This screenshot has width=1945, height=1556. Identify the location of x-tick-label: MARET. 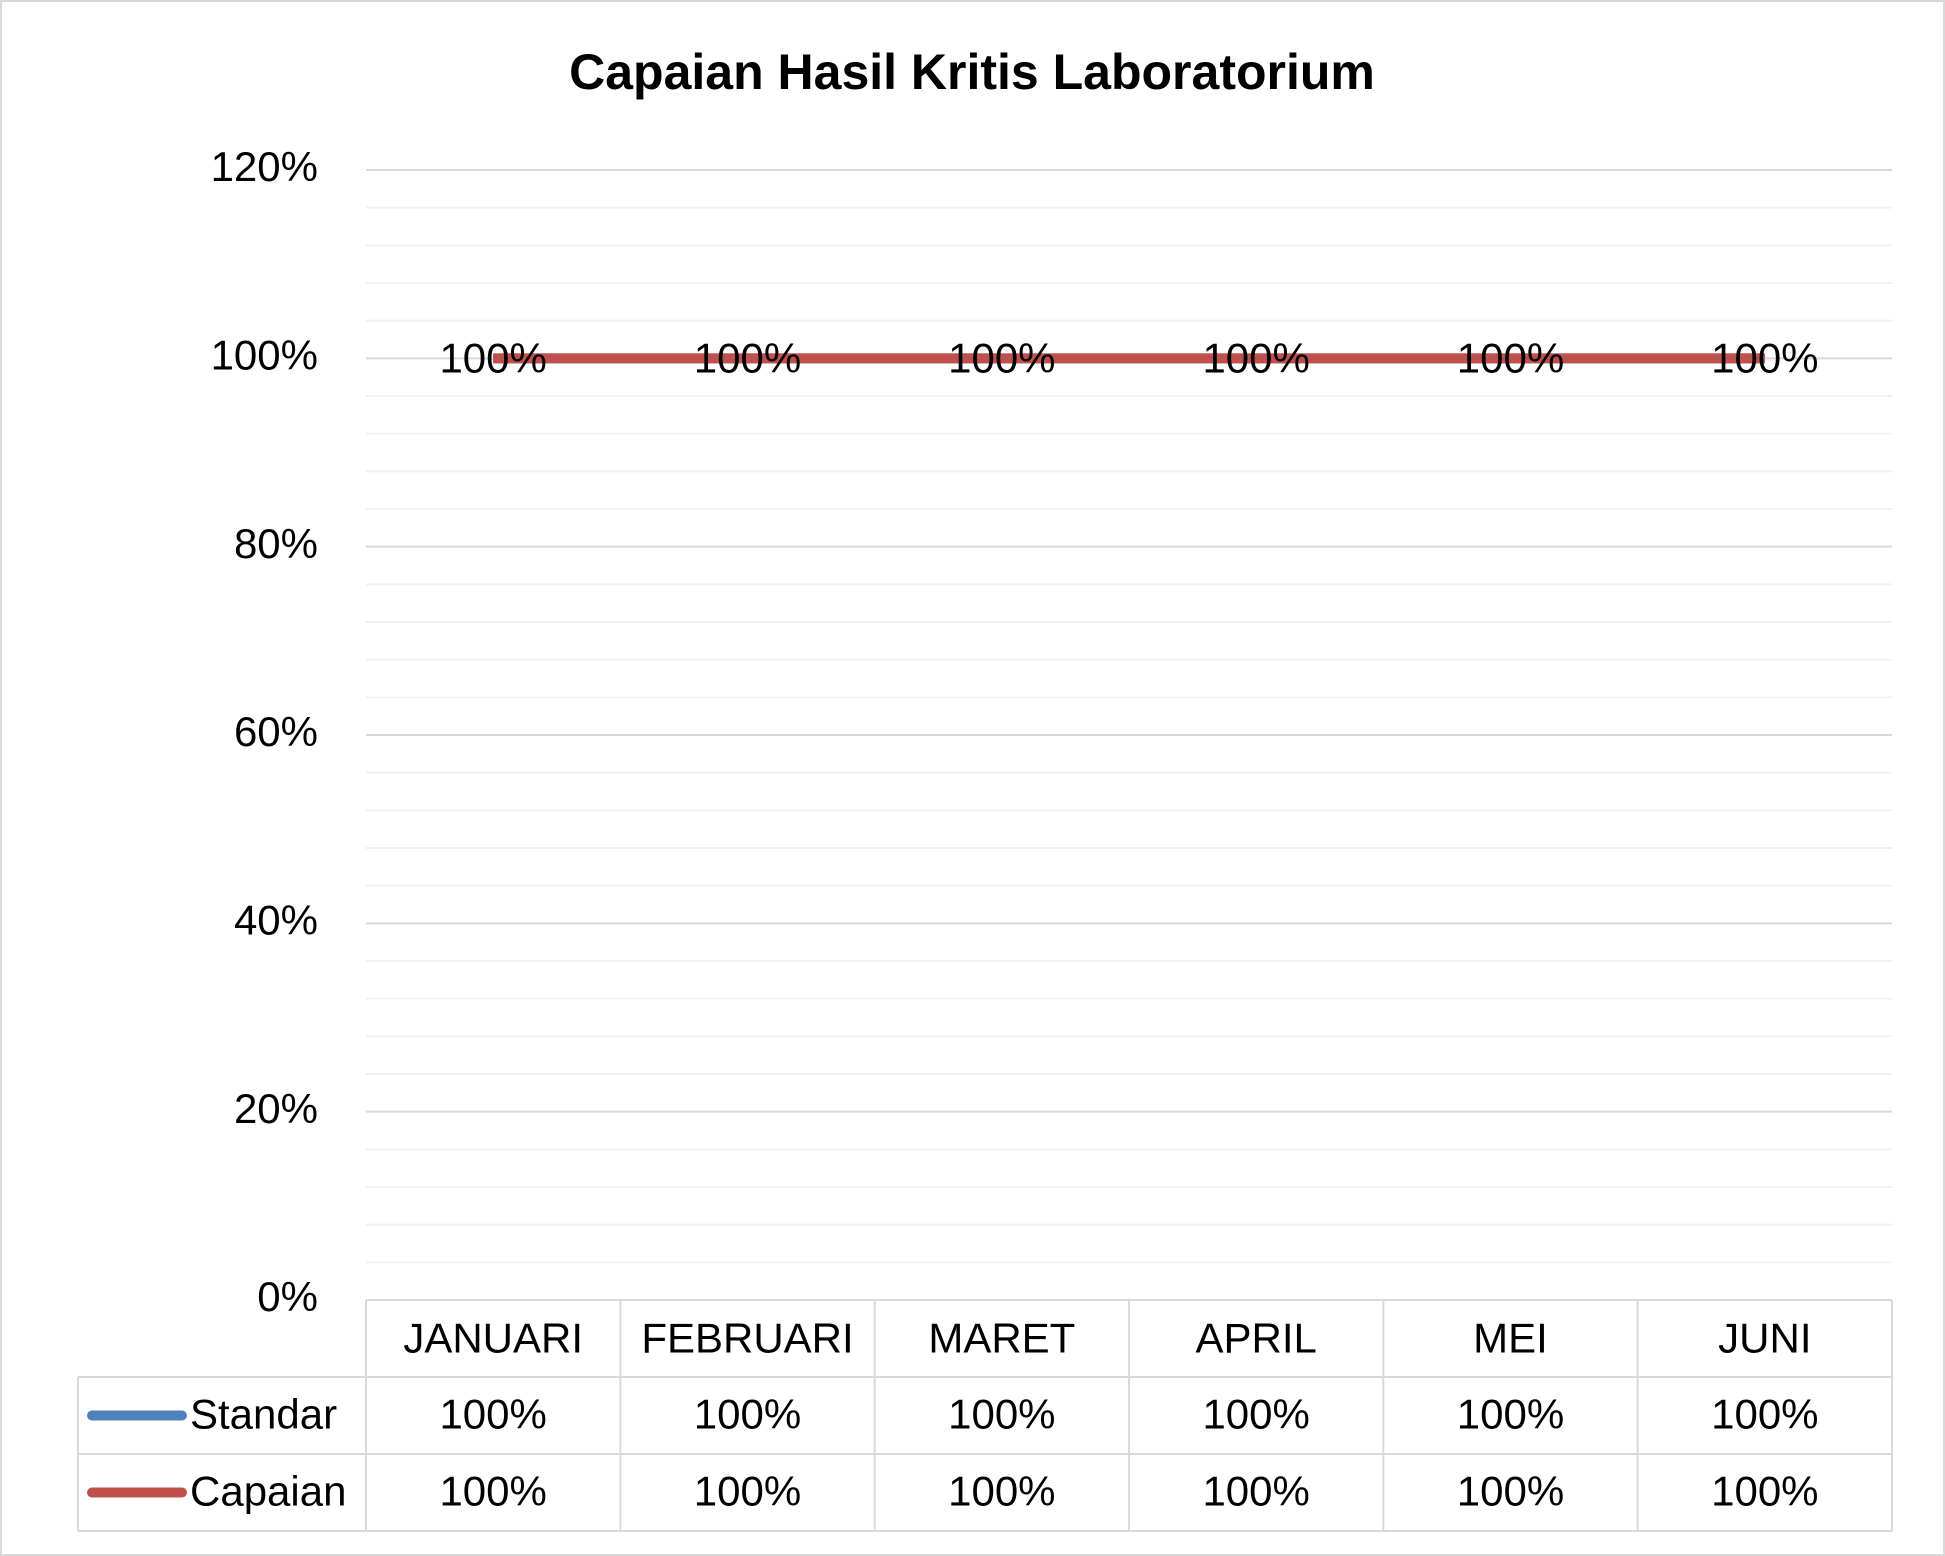
(1001, 1338).